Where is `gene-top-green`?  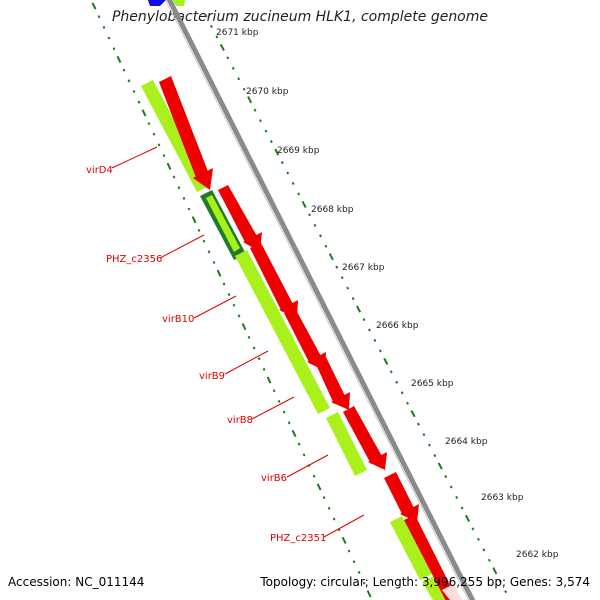 gene-top-green is located at coordinates (178, 3).